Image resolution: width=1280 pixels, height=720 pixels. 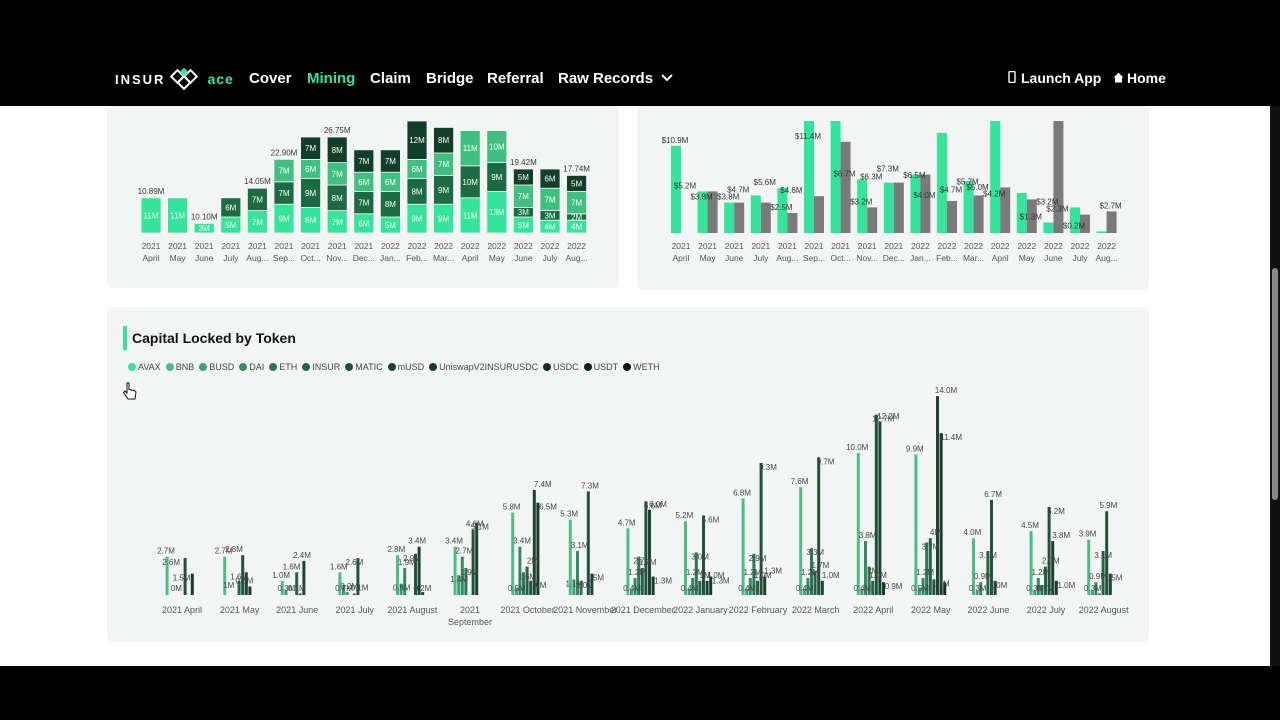 I want to click on legend-item: WETH, so click(x=641, y=367).